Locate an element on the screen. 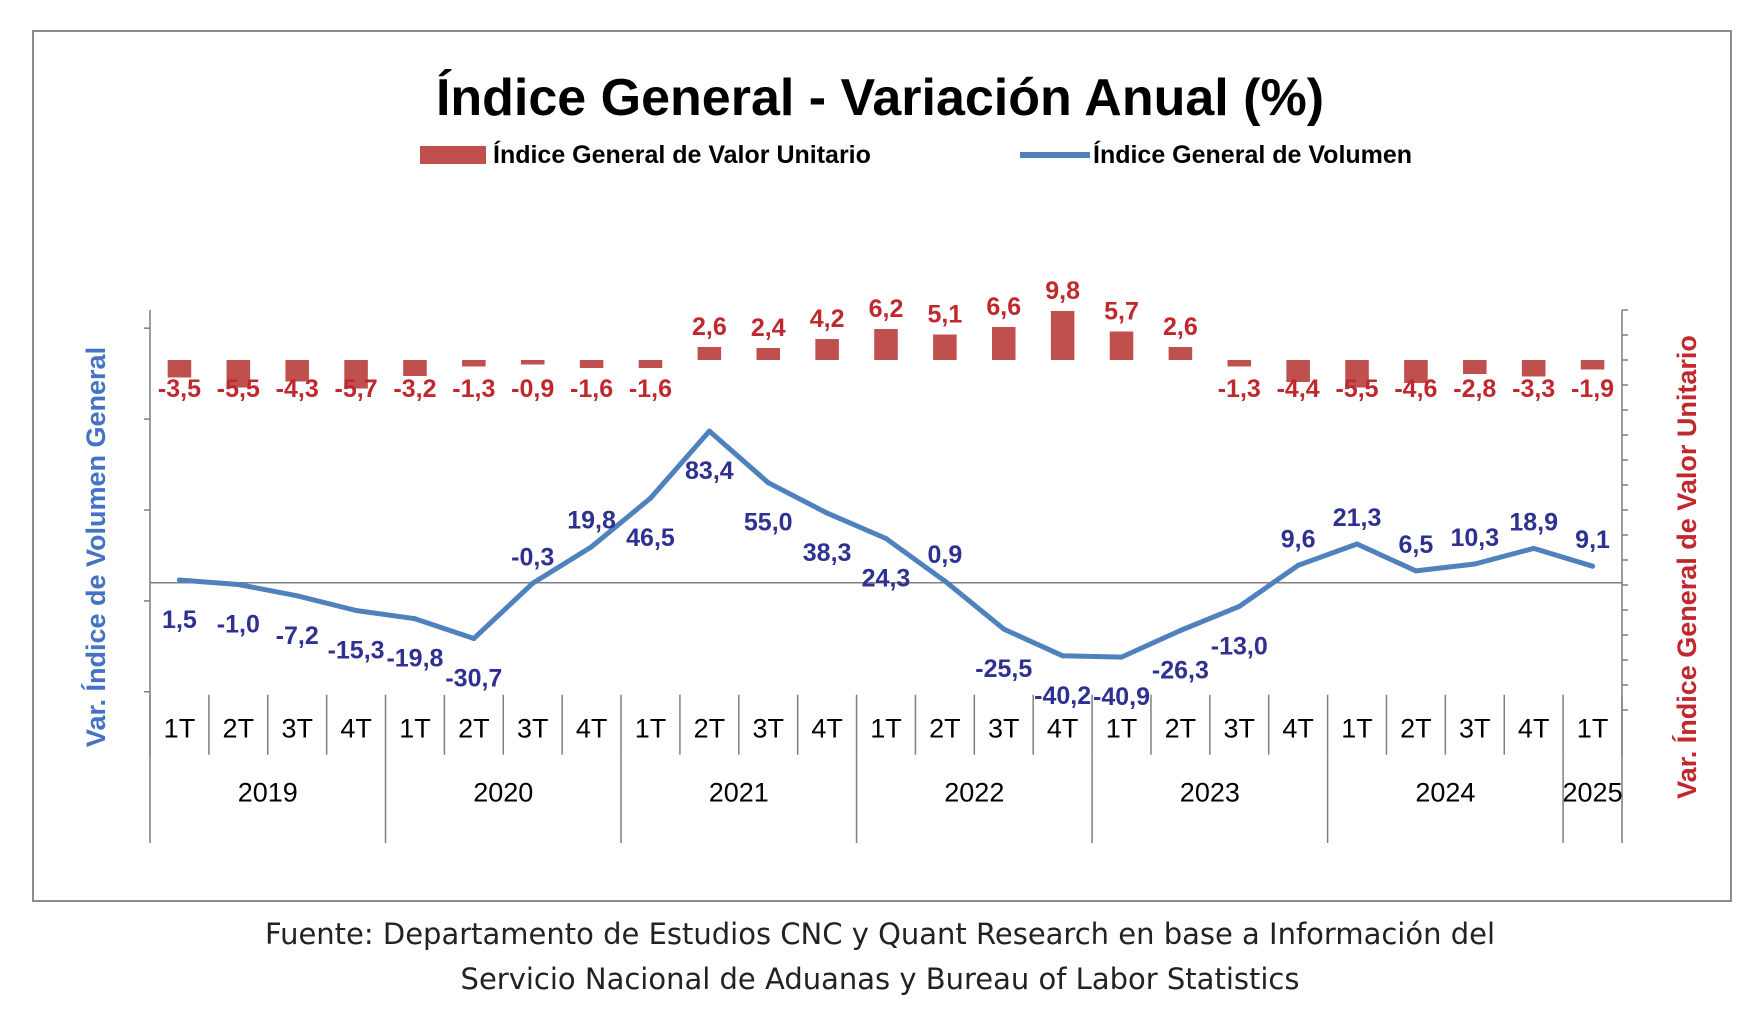 The width and height of the screenshot is (1760, 1036). line-value-label: 21,3 is located at coordinates (1357, 518).